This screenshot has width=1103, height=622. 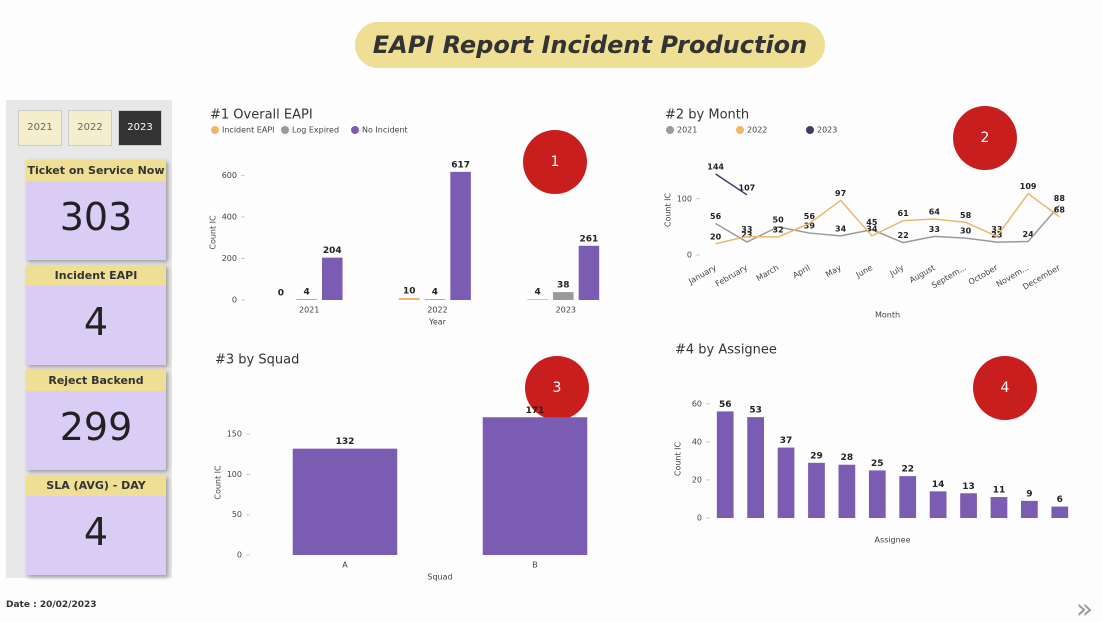 I want to click on kpi-card: Incident EAPI 4, so click(x=96, y=315).